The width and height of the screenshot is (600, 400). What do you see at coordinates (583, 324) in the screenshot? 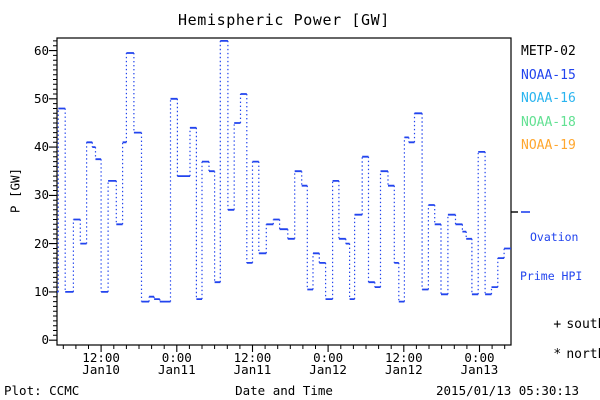
I see `south-label: south` at bounding box center [583, 324].